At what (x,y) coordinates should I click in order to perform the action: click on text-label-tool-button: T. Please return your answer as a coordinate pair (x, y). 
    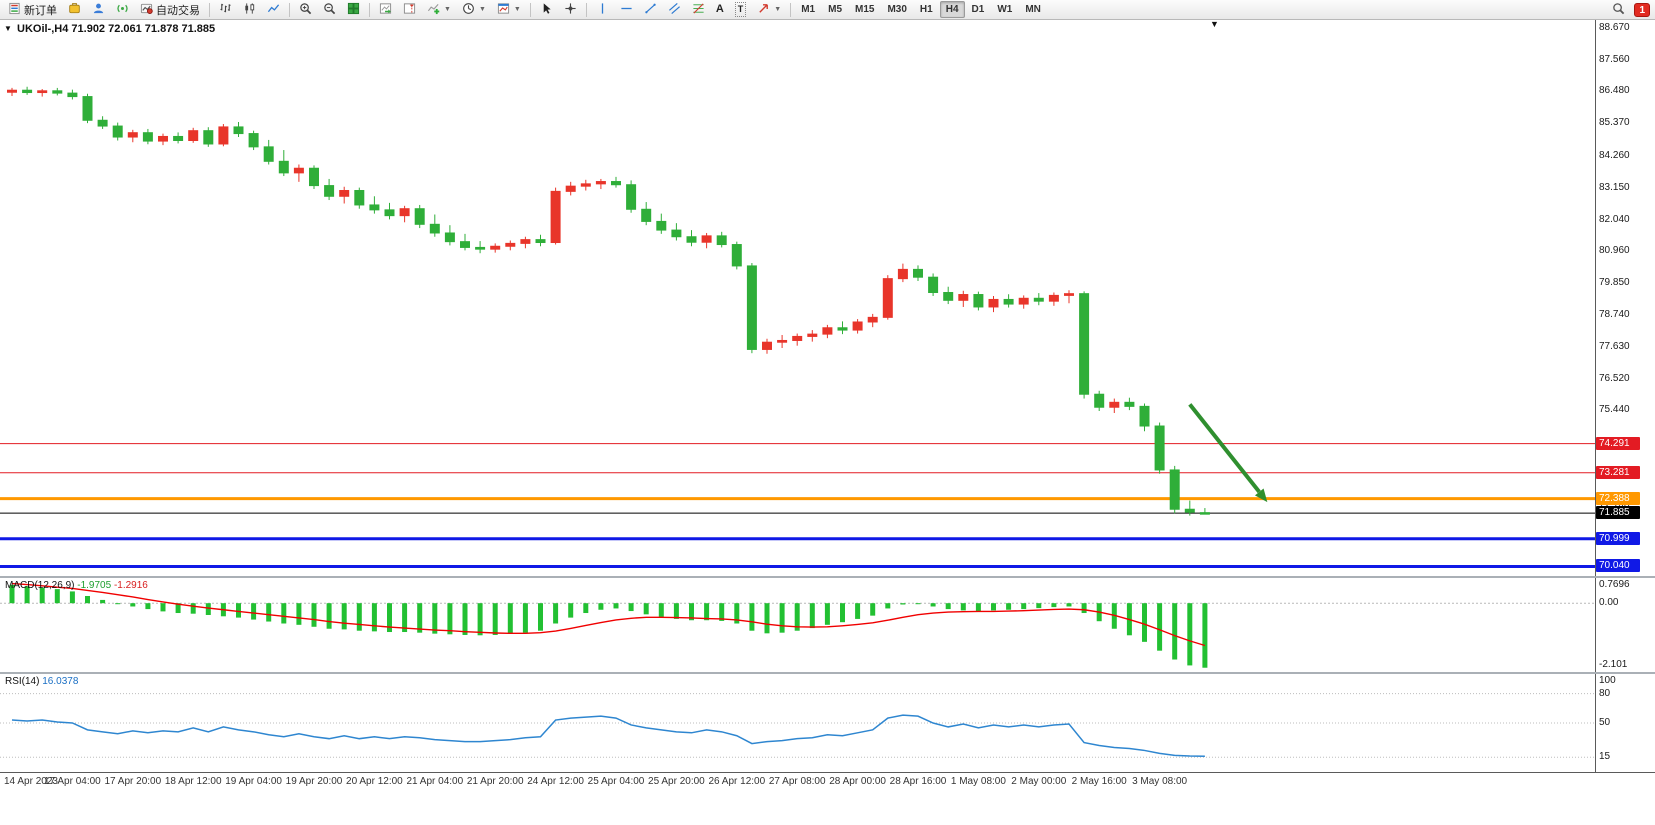
    Looking at the image, I should click on (741, 10).